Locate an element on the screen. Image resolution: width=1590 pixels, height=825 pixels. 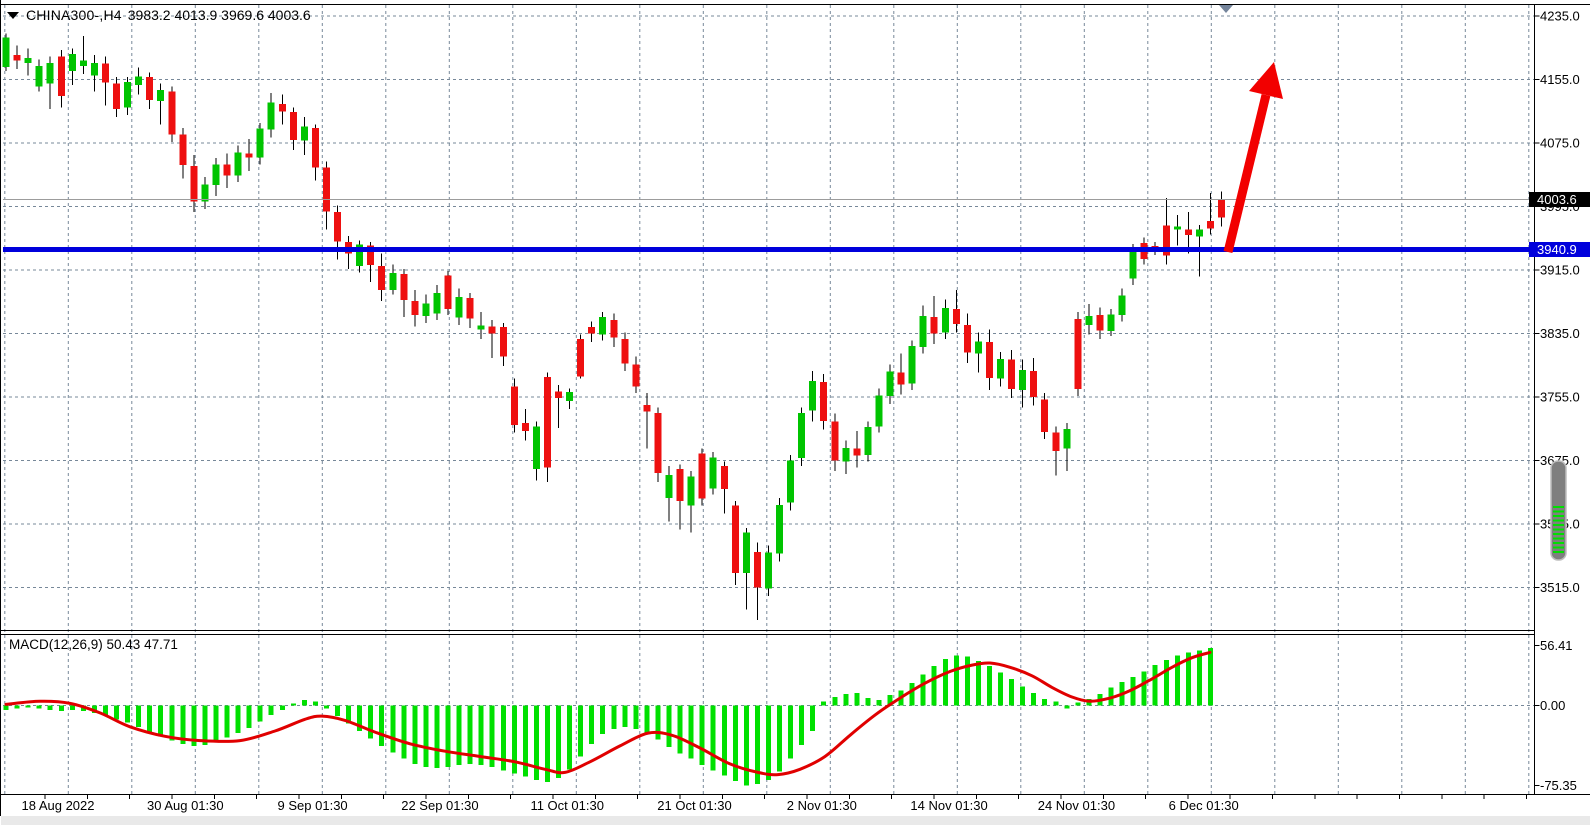
macd-axis-label: -75.35 is located at coordinates (1558, 785).